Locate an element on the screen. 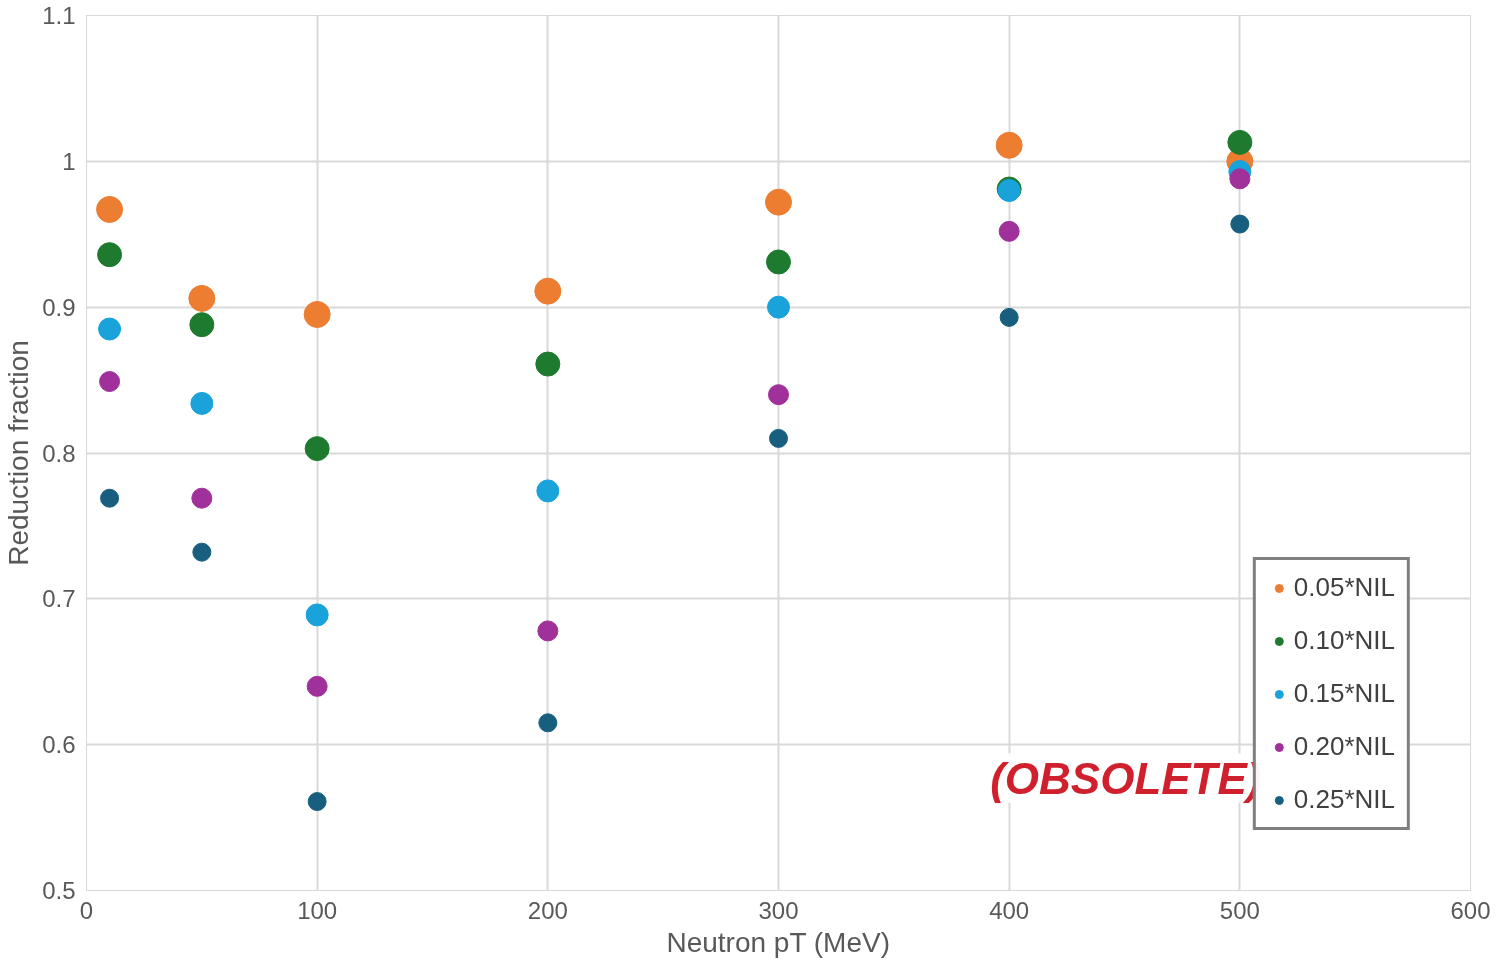 Image resolution: width=1507 pixels, height=965 pixels. x-axis-title: Neutron pT (MeV) is located at coordinates (778, 942).